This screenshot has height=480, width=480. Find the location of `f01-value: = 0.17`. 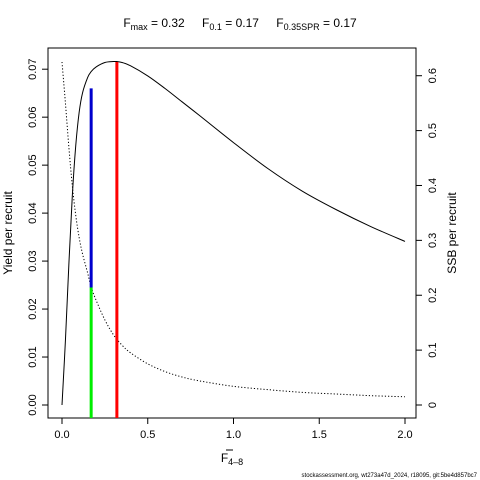

f01-value: = 0.17 is located at coordinates (240, 23).